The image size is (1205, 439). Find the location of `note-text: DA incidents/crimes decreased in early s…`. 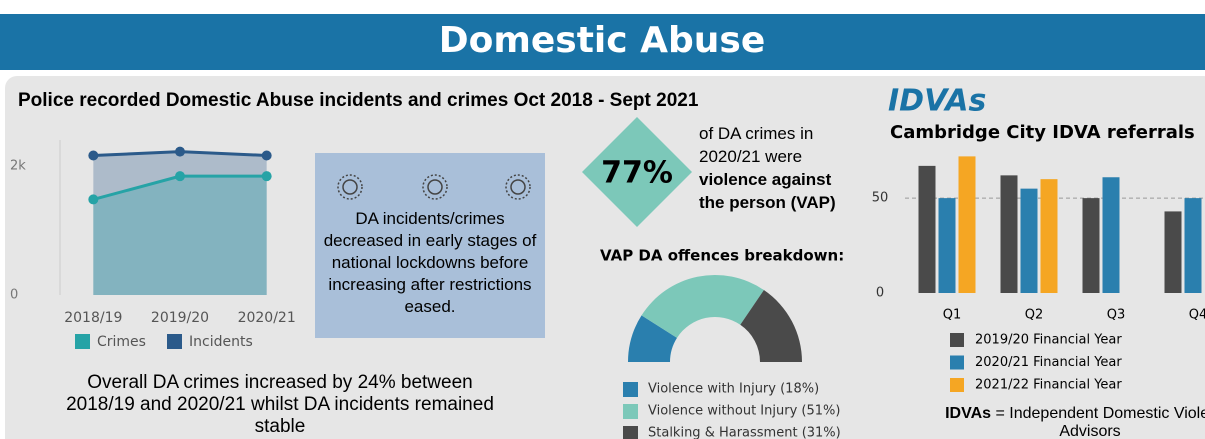

note-text: DA incidents/crimes decreased in early s… is located at coordinates (430, 262).